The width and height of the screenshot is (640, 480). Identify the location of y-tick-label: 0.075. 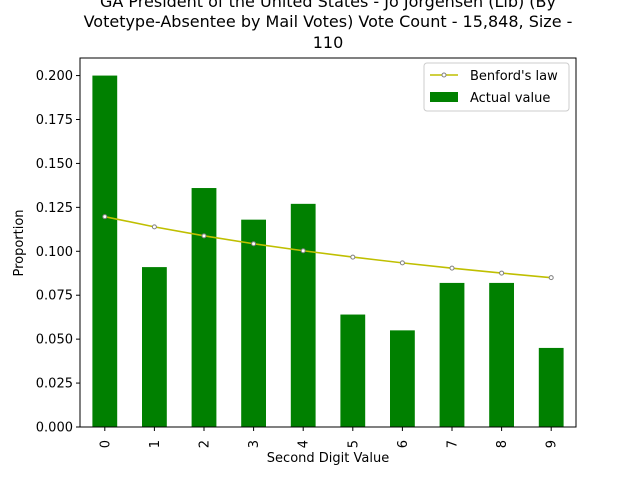
(54, 296).